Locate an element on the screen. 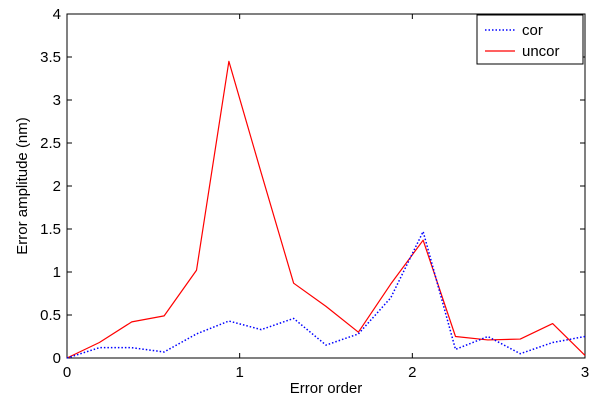 The width and height of the screenshot is (597, 401). y-tick-label: 3 is located at coordinates (57, 100).